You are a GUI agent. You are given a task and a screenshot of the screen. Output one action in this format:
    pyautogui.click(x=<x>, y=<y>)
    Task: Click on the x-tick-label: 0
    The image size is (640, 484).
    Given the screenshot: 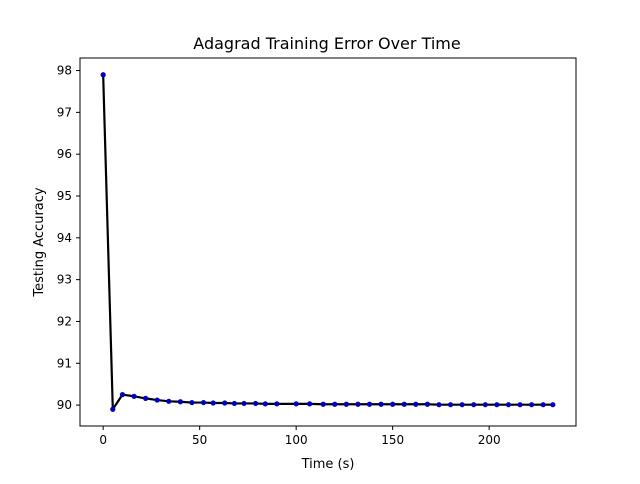 What is the action you would take?
    pyautogui.click(x=103, y=440)
    